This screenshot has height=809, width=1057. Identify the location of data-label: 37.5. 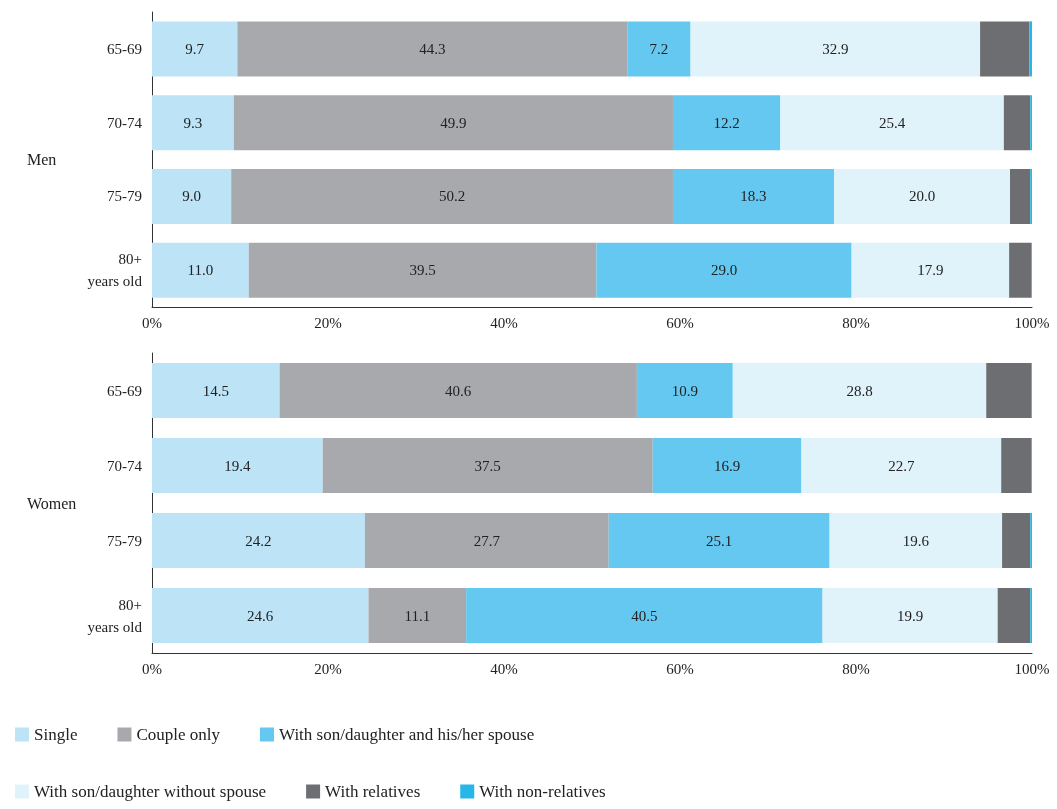
(487, 465).